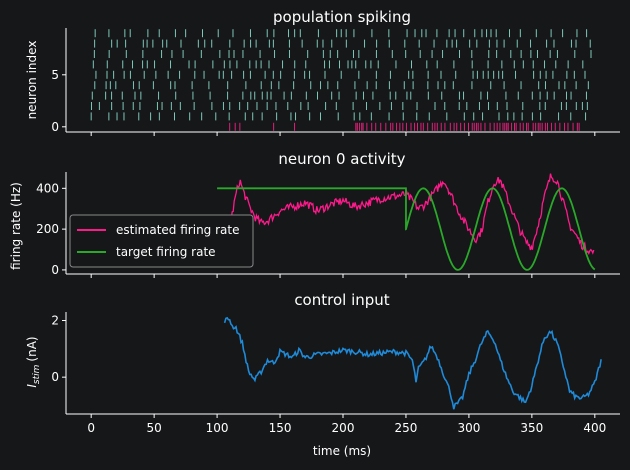 The image size is (630, 470). I want to click on control-lines, so click(412, 363).